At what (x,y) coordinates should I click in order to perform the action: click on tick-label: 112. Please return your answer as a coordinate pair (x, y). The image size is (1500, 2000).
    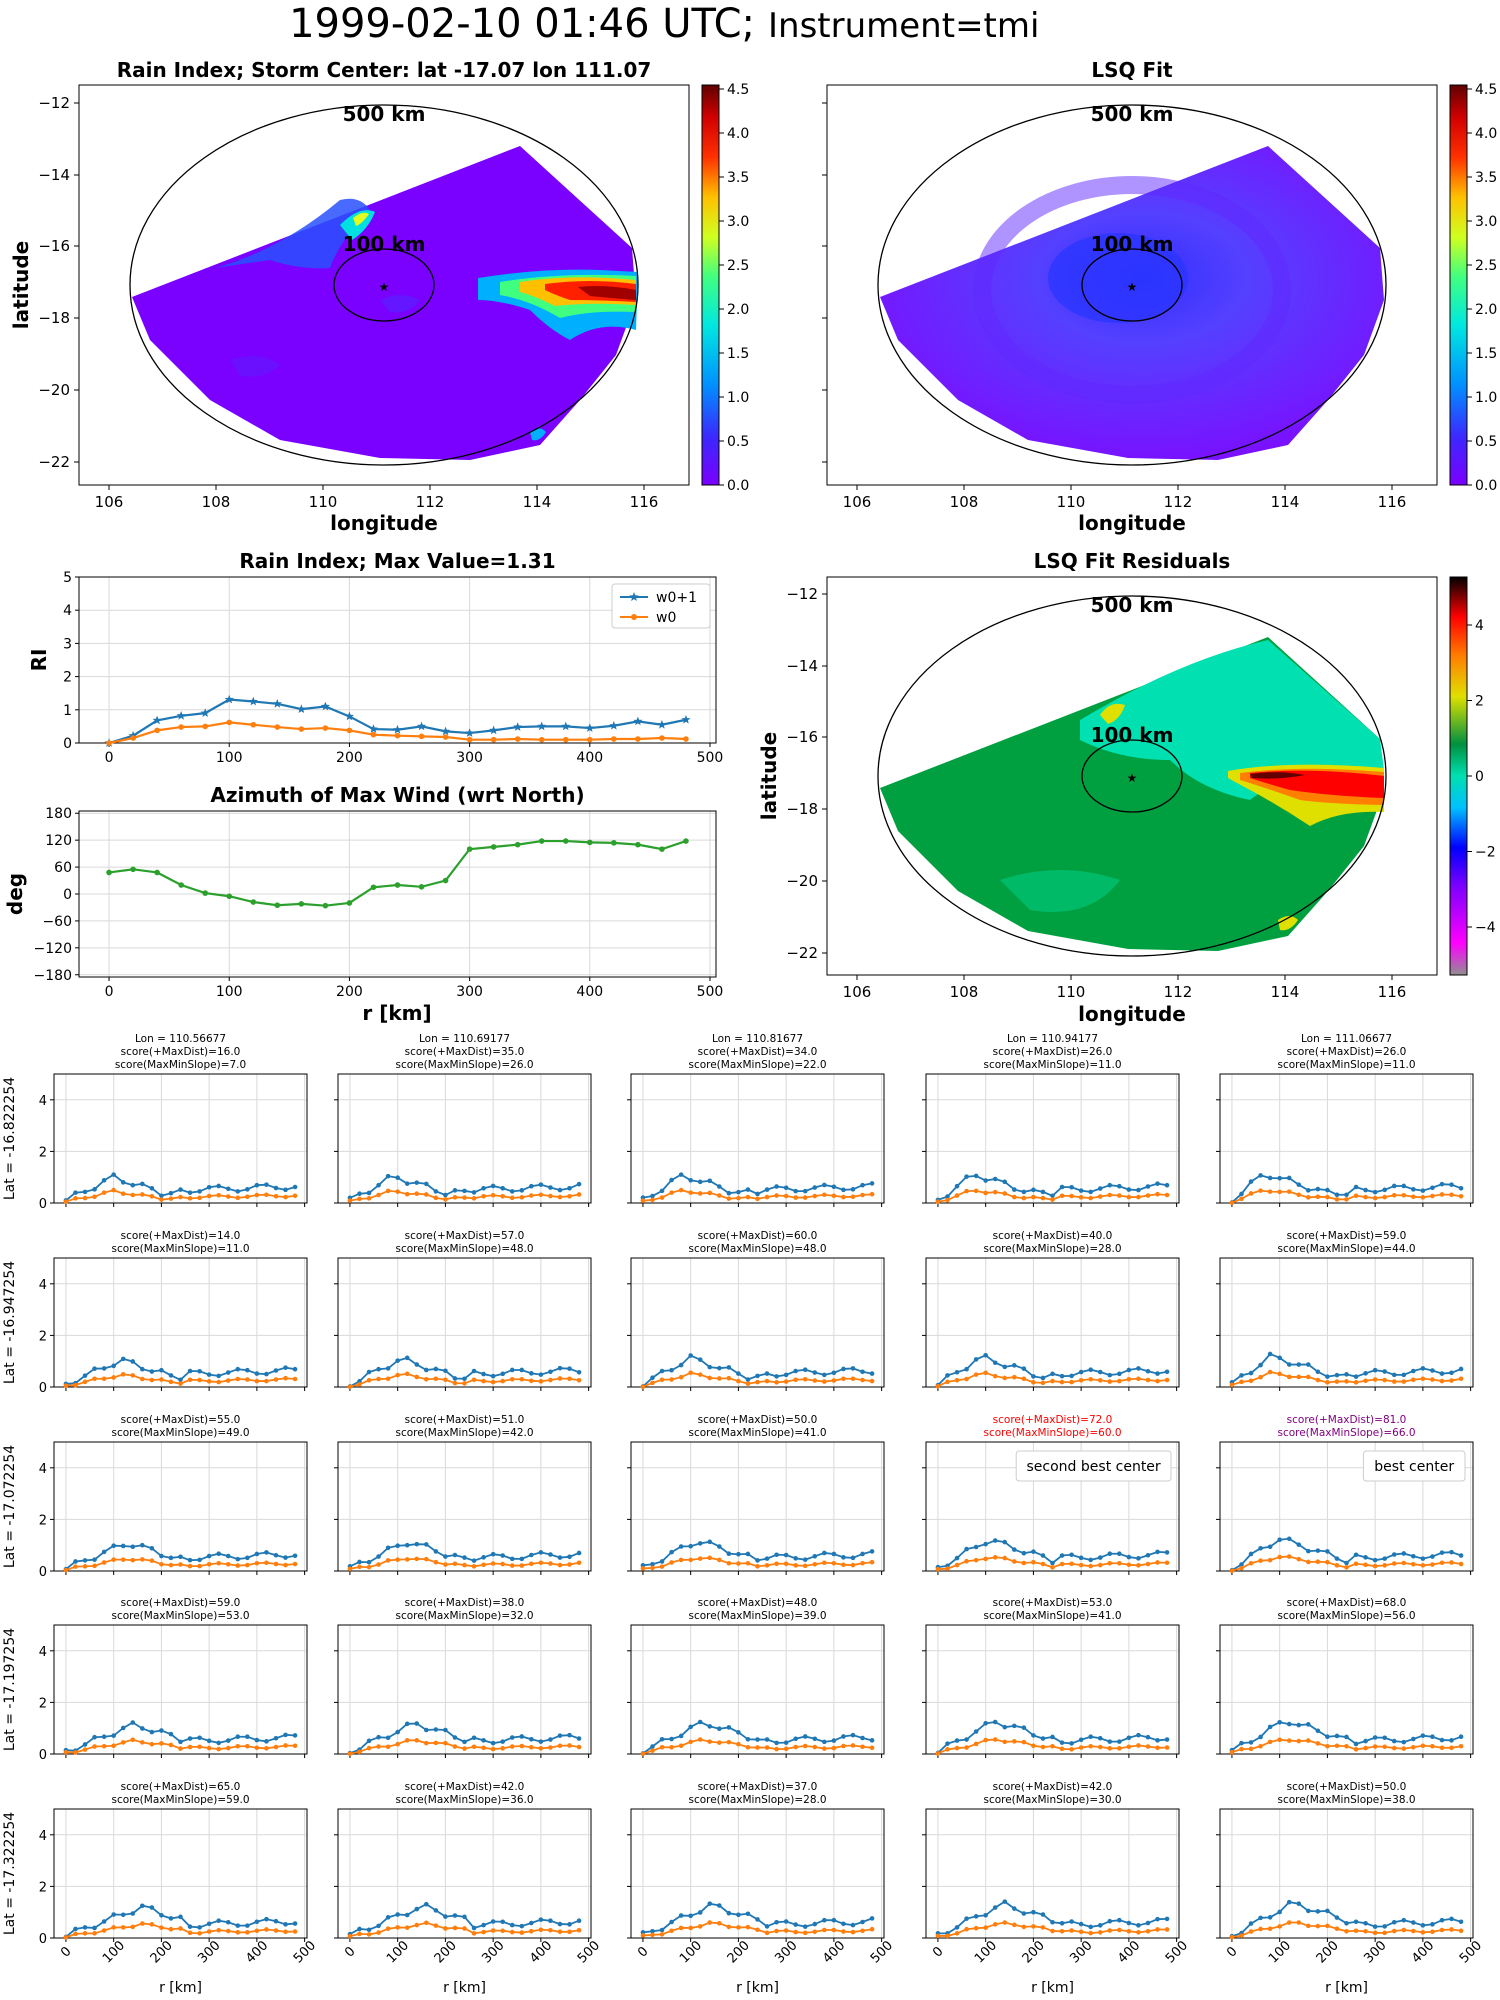
    Looking at the image, I should click on (1178, 992).